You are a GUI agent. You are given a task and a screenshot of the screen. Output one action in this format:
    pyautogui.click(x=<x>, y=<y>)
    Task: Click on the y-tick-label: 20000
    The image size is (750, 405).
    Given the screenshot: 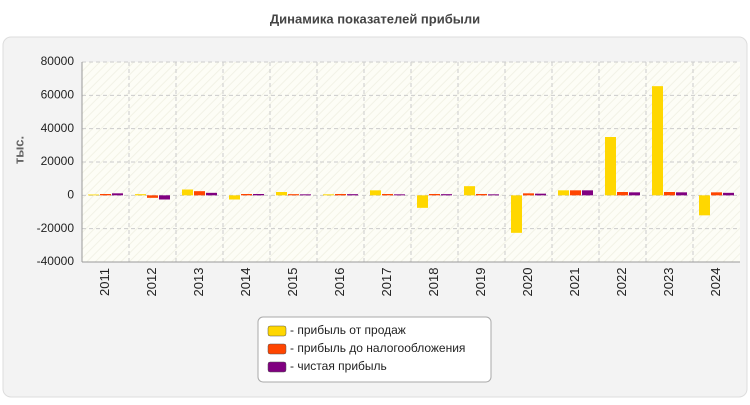 What is the action you would take?
    pyautogui.click(x=58, y=161)
    